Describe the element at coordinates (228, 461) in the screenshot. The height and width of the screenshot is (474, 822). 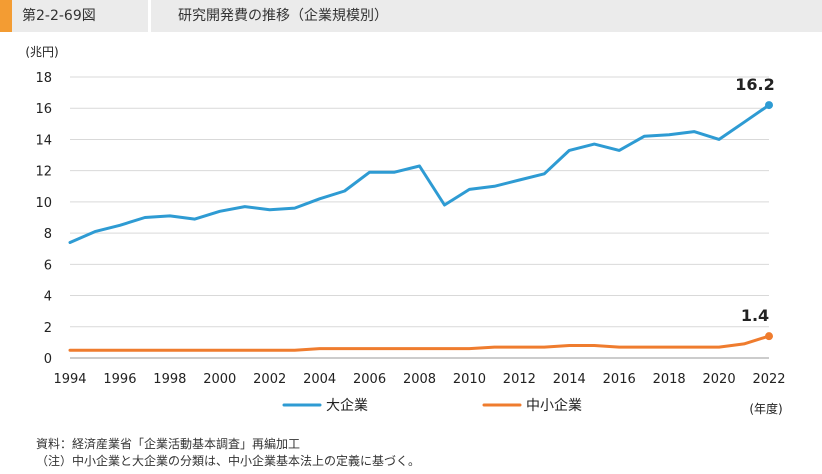
I see `definition-note: （注）中小企業と大企業の分類は、中小企業基本法上の定義に基づく。` at that location.